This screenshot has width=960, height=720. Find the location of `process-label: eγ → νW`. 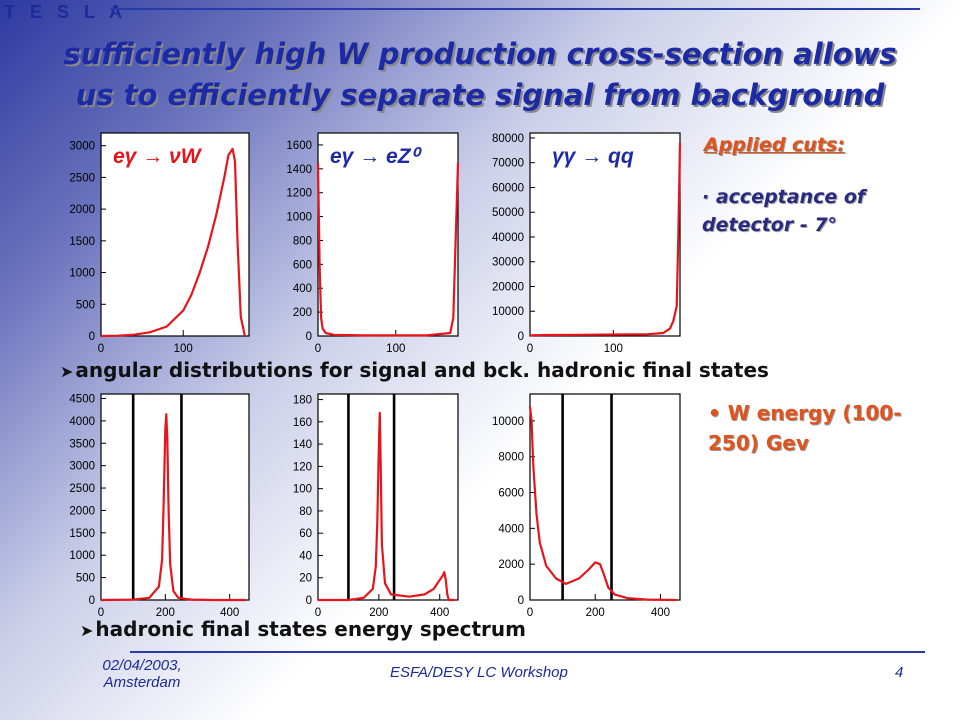

process-label: eγ → νW is located at coordinates (158, 156).